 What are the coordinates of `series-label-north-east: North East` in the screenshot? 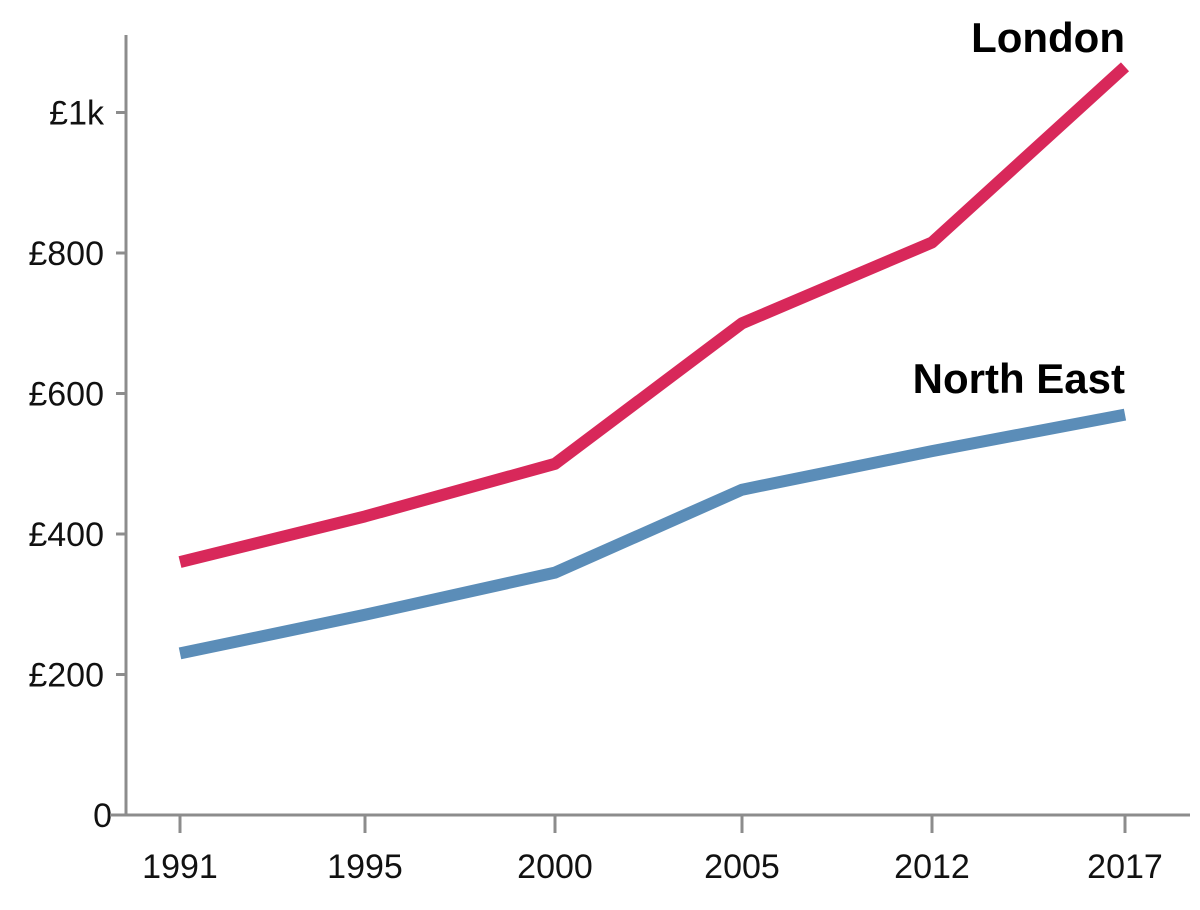 It's located at (1019, 378).